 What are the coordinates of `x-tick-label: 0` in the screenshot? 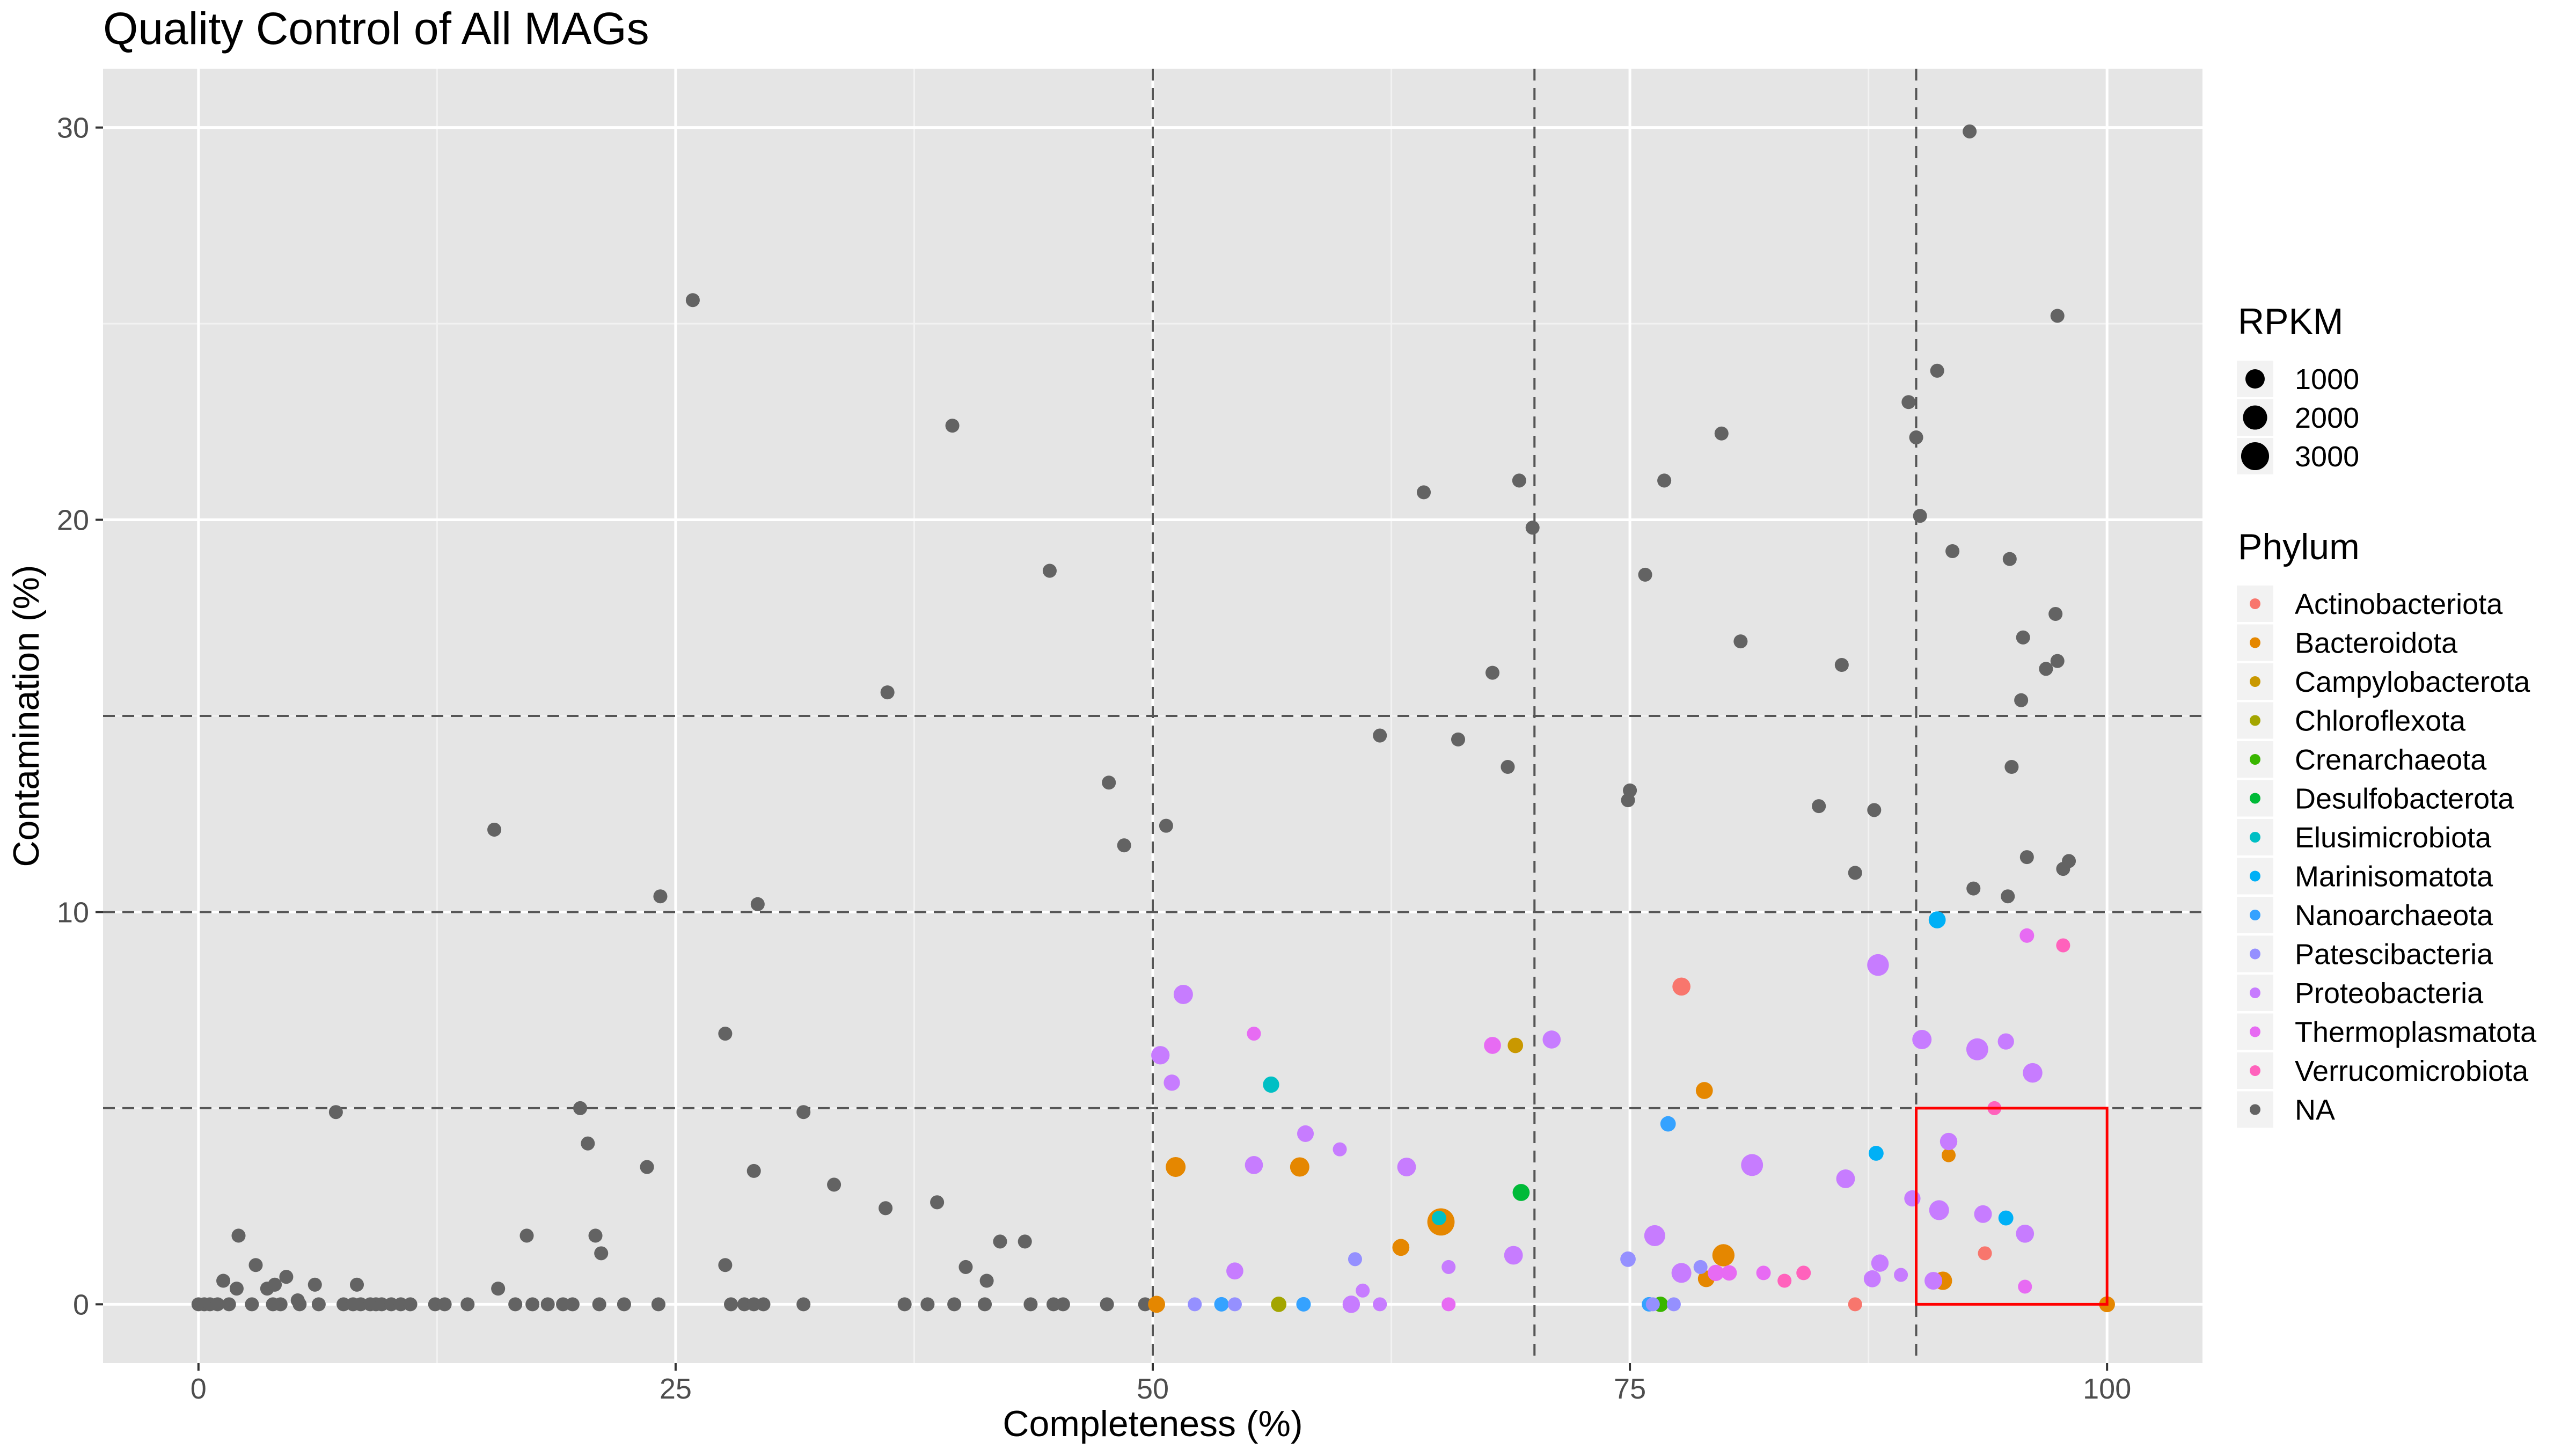 It's located at (199, 1389).